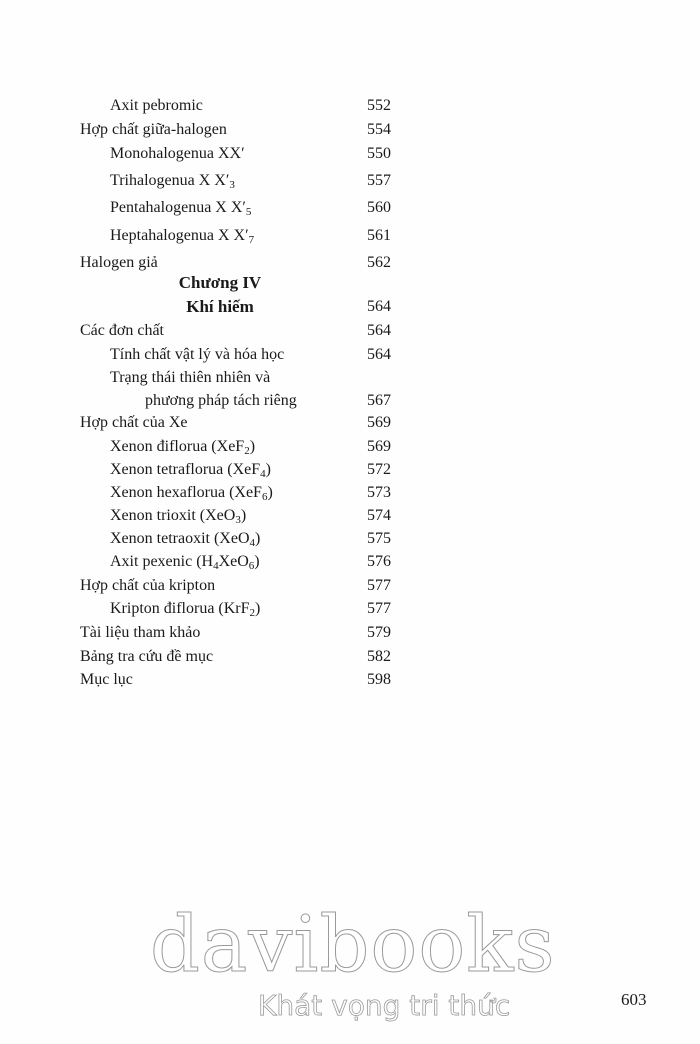 Image resolution: width=700 pixels, height=1044 pixels. What do you see at coordinates (379, 207) in the screenshot?
I see `entry-page-number: 560` at bounding box center [379, 207].